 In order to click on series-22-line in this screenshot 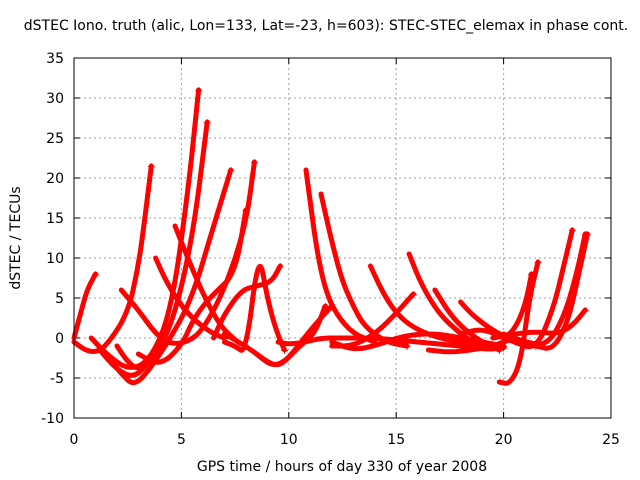, I will do `click(467, 320)`.